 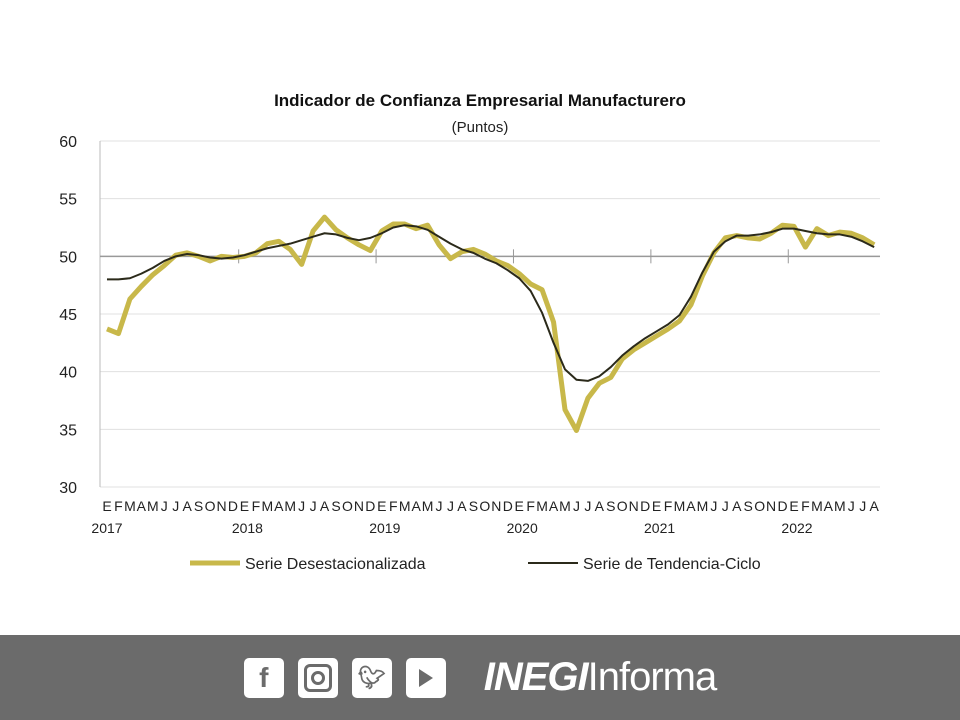 What do you see at coordinates (335, 564) in the screenshot?
I see `legend-label: Serie Desestacionalizada` at bounding box center [335, 564].